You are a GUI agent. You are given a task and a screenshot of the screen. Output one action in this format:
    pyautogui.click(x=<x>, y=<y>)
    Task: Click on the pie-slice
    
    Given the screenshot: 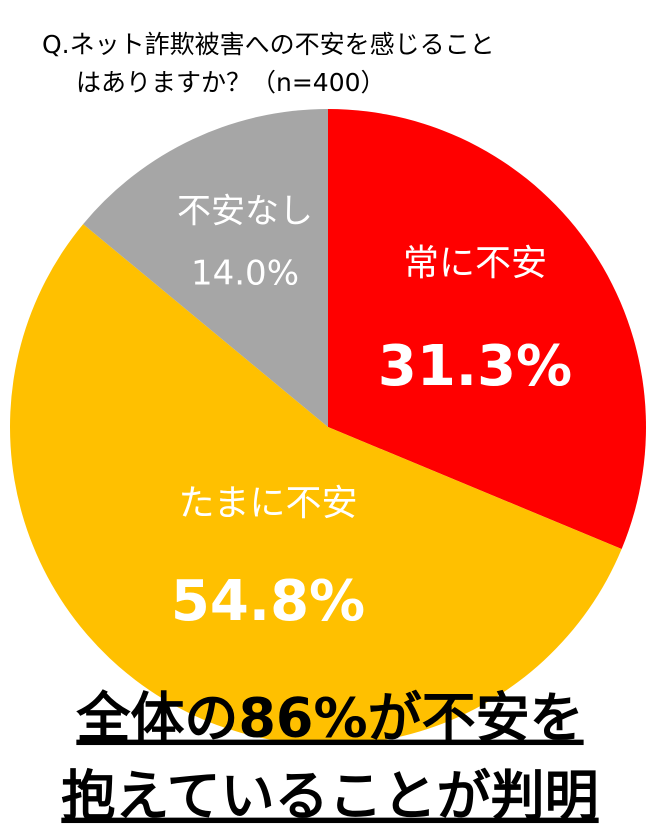 What is the action you would take?
    pyautogui.click(x=206, y=268)
    